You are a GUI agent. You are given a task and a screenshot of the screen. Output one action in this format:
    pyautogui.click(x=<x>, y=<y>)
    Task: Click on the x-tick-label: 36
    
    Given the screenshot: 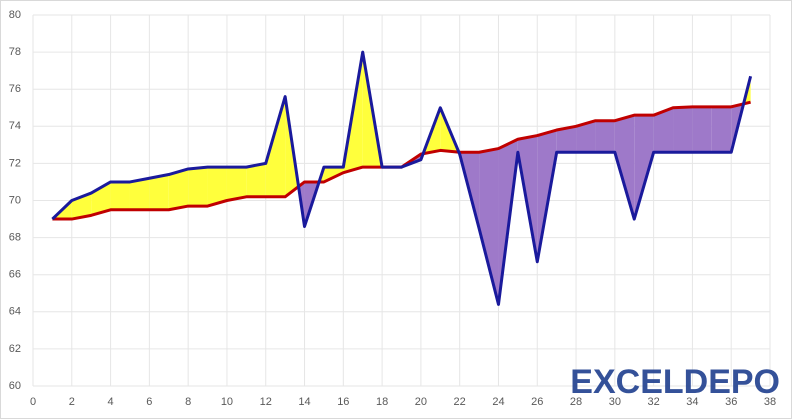 What is the action you would take?
    pyautogui.click(x=731, y=402)
    